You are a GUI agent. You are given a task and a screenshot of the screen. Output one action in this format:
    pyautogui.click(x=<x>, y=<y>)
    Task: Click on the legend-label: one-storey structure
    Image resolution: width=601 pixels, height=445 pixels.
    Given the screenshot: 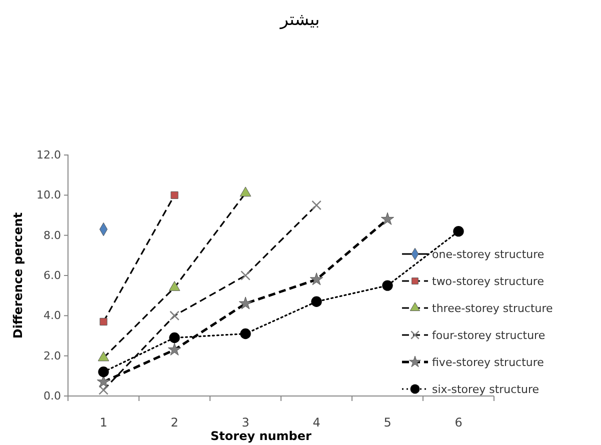 What is the action you would take?
    pyautogui.click(x=488, y=254)
    